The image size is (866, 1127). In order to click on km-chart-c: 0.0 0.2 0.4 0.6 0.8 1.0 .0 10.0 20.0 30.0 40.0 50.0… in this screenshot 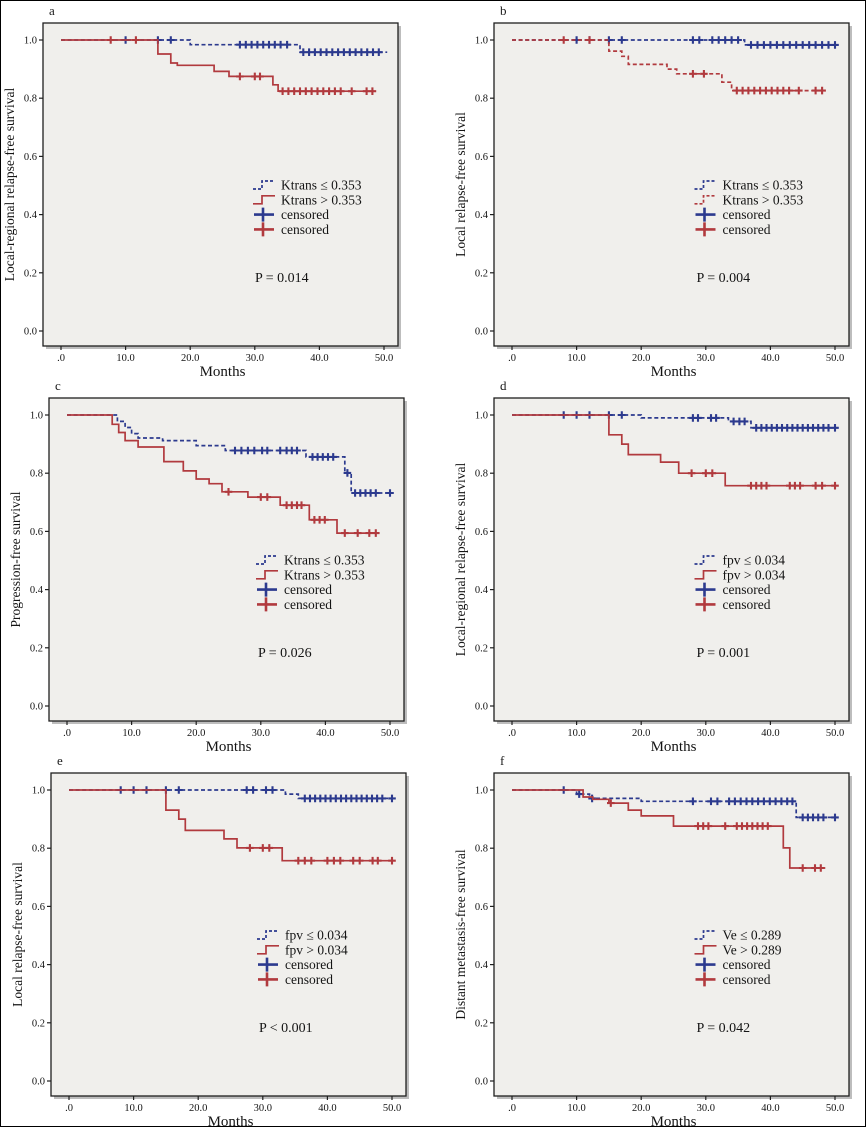, I will do `click(207, 574)`.